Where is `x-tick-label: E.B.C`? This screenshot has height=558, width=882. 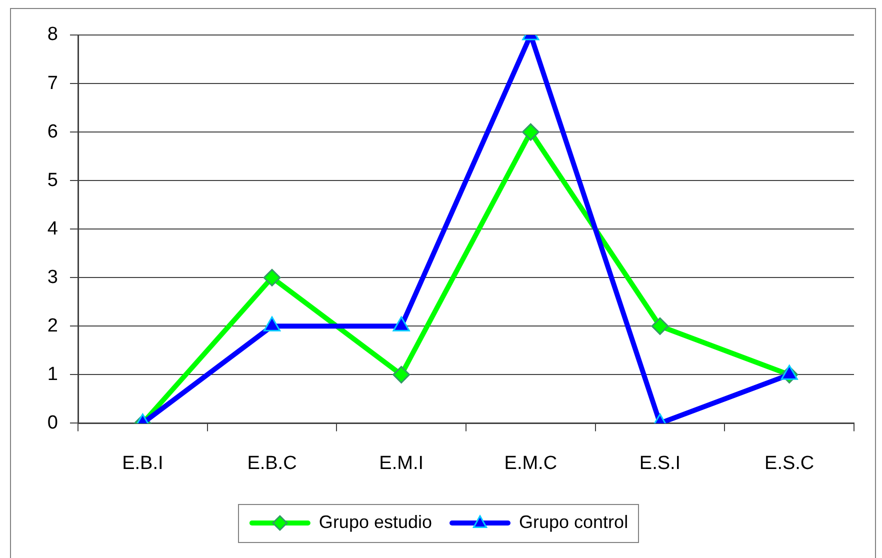
x-tick-label: E.B.C is located at coordinates (272, 463).